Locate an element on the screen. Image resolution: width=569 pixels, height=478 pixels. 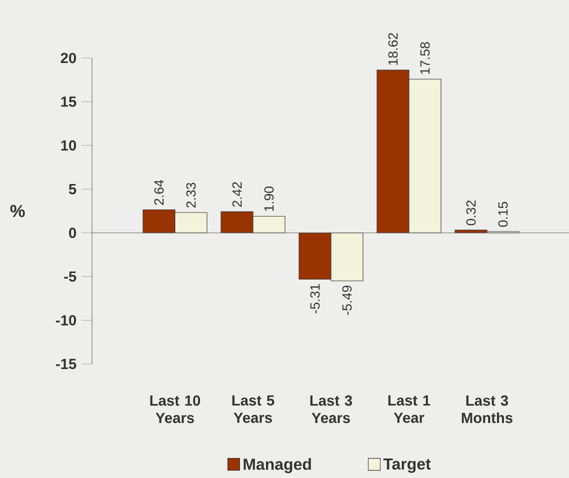
legend-label: Target is located at coordinates (407, 465).